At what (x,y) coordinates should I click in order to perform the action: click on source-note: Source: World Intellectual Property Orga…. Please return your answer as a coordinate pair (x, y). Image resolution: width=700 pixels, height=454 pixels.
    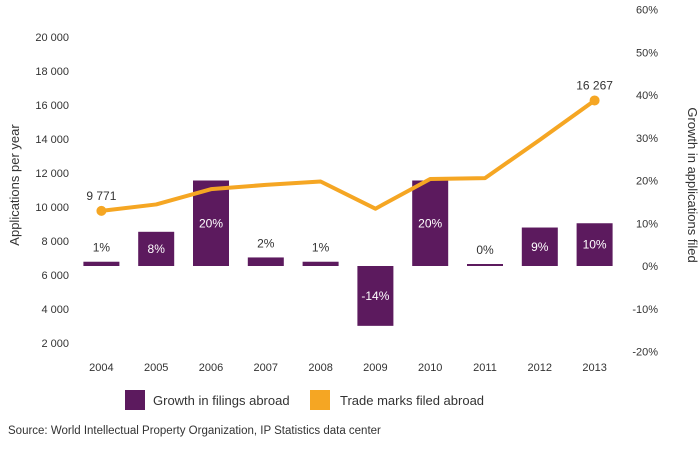
    Looking at the image, I should click on (194, 431).